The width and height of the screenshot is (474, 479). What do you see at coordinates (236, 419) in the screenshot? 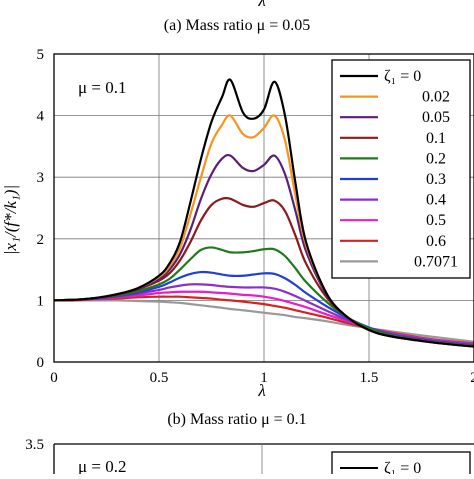
I see `chart-caption: (b) Mass ratio μ = 0.1` at bounding box center [236, 419].